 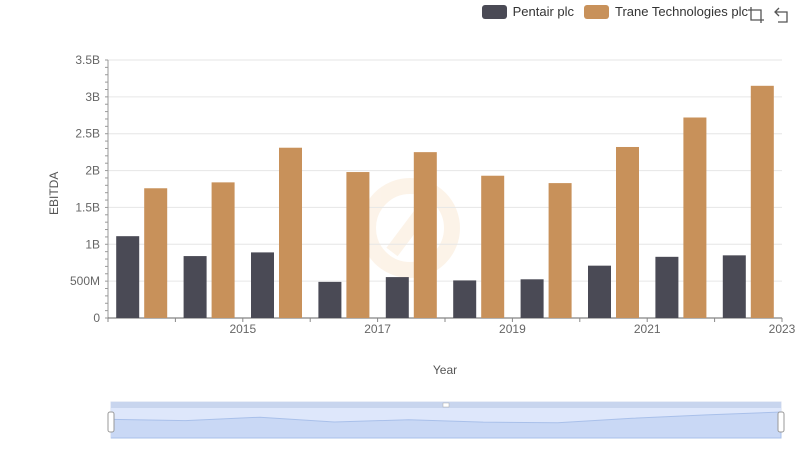 I want to click on bar-pentair-2020, so click(x=532, y=298).